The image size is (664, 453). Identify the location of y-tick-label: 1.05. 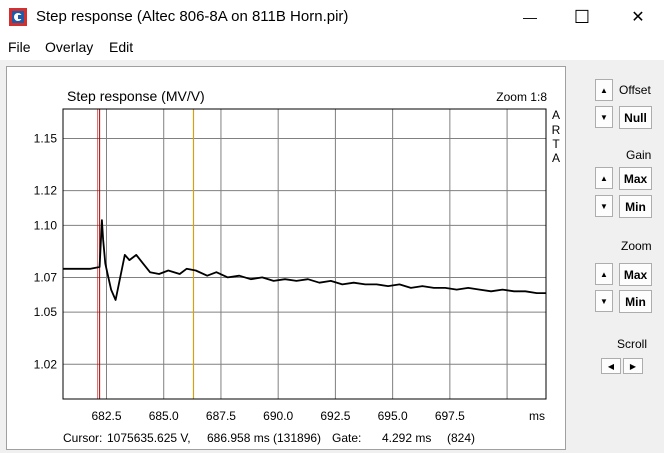
(46, 312).